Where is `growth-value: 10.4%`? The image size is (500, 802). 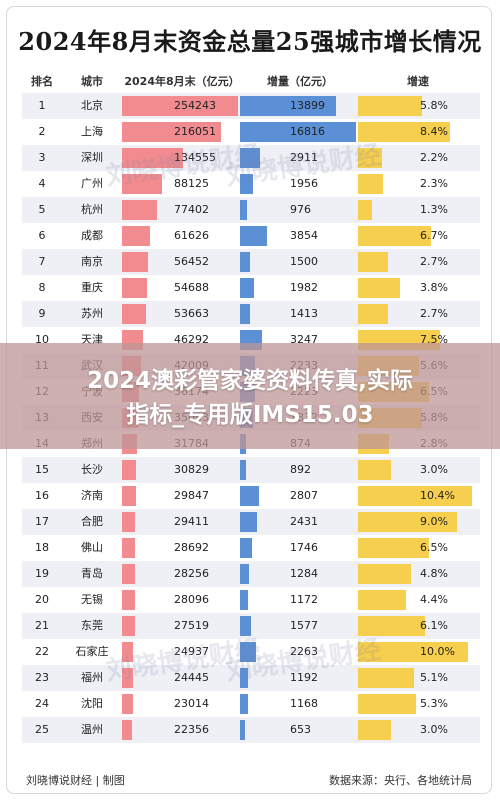
growth-value: 10.4% is located at coordinates (437, 495).